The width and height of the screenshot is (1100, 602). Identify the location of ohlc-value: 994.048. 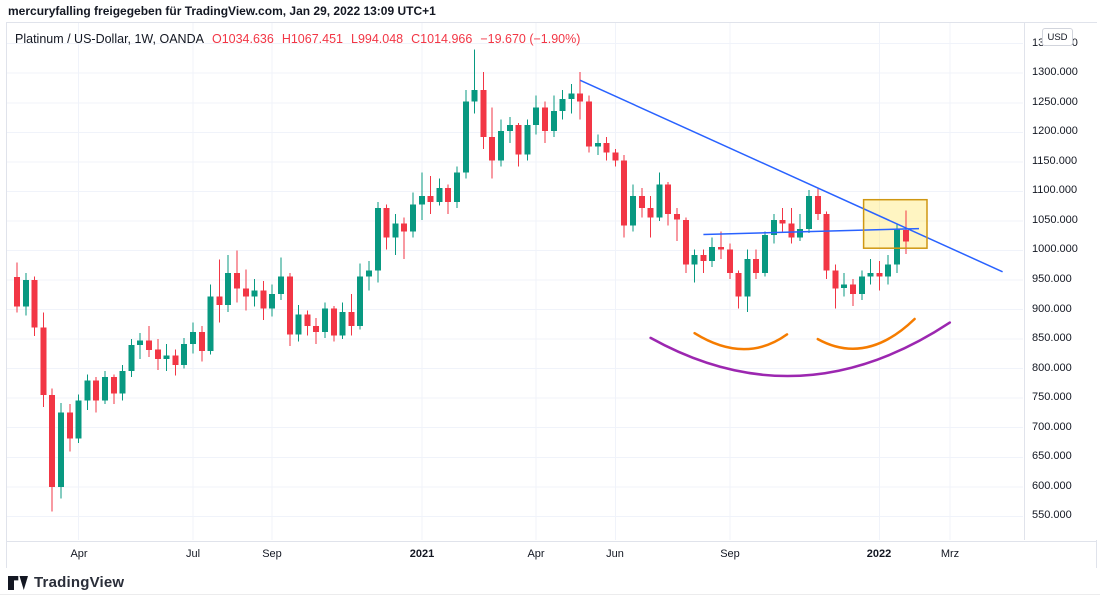
(380, 39).